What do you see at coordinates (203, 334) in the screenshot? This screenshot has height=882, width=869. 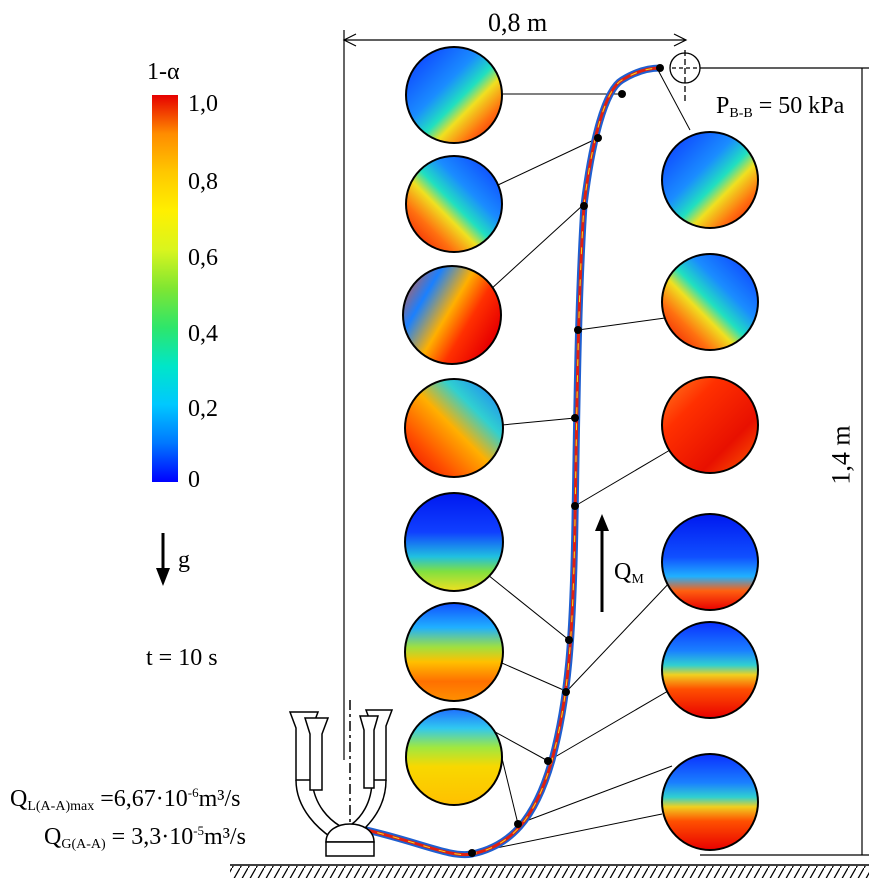 I see `colorbar-tick: 0,4` at bounding box center [203, 334].